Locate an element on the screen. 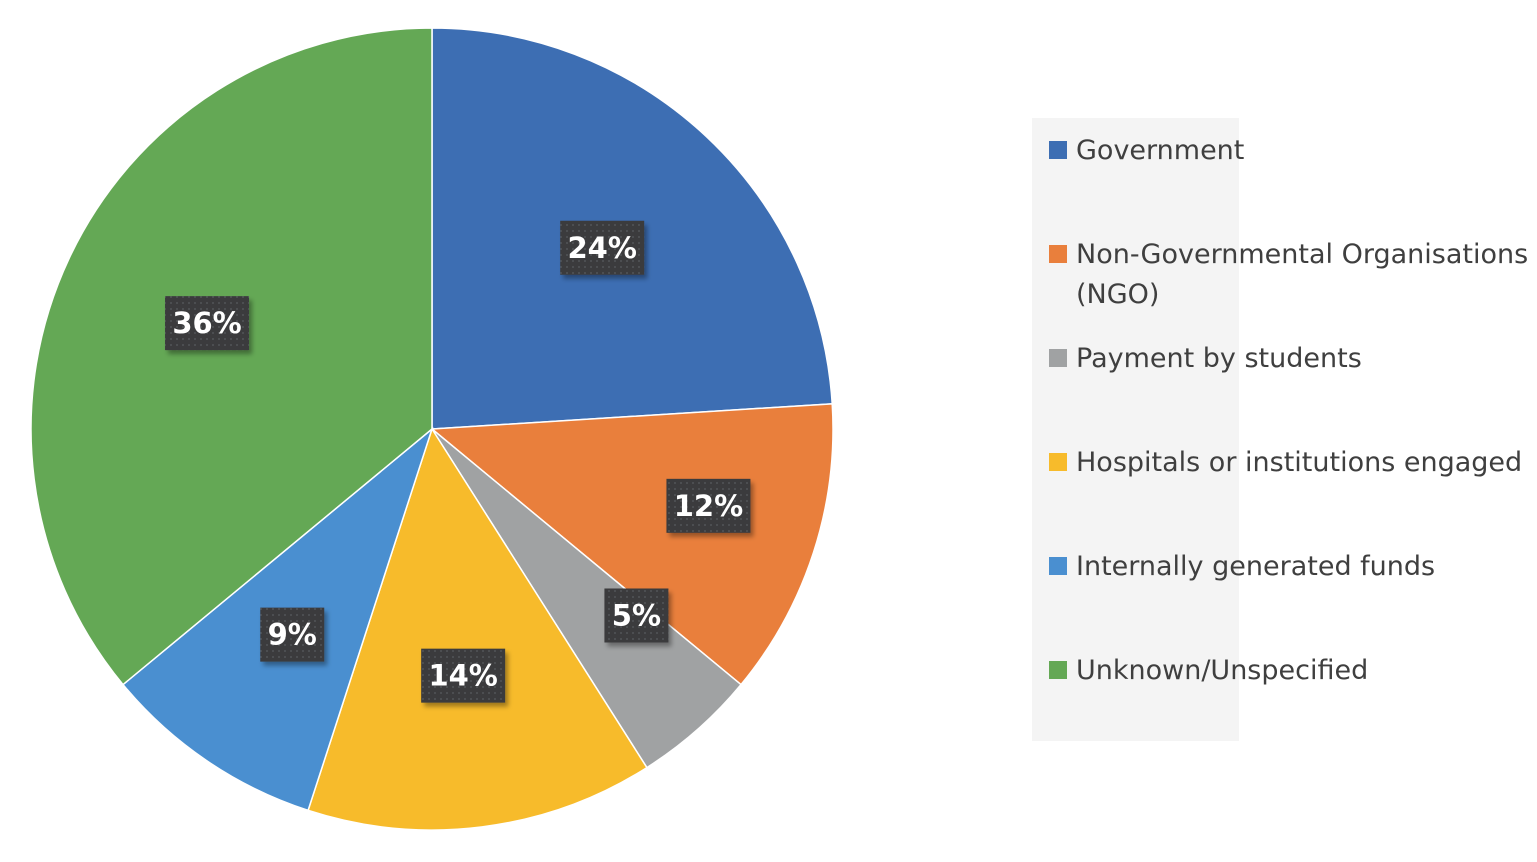  data-label-2: 5% is located at coordinates (636, 615).